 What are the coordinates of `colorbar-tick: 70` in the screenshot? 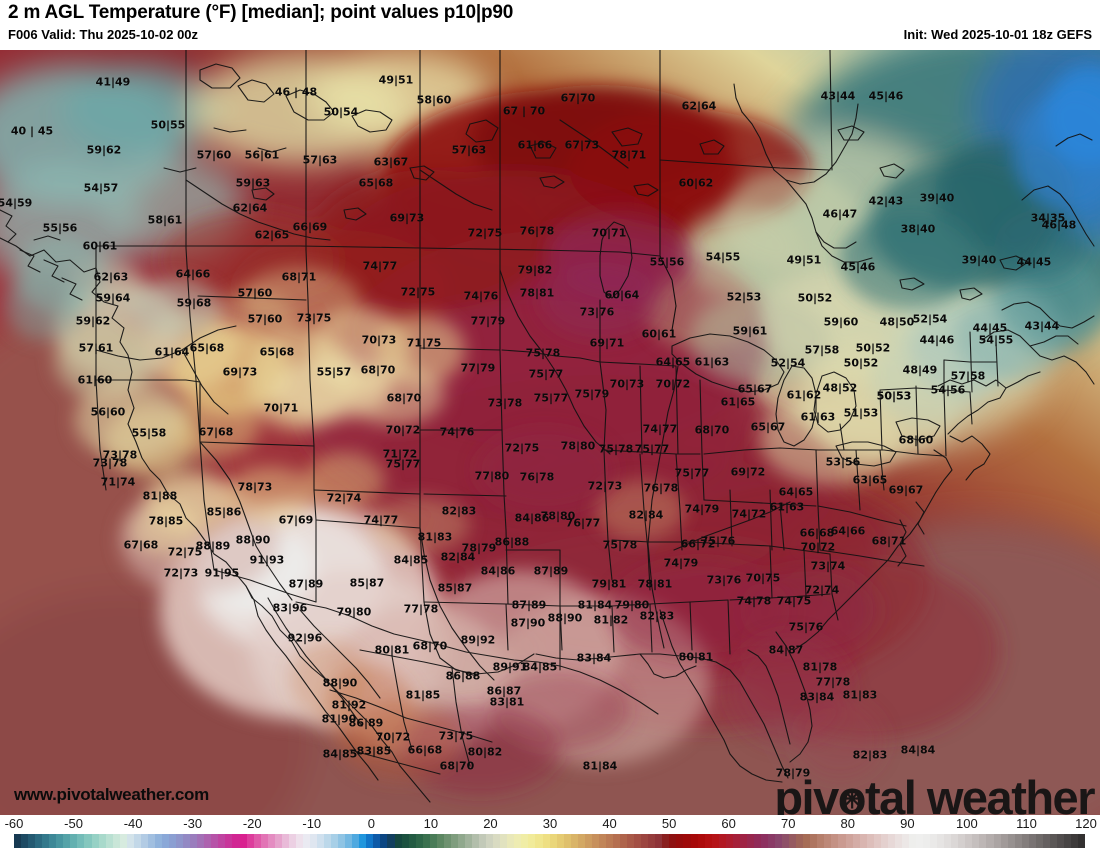 It's located at (788, 823).